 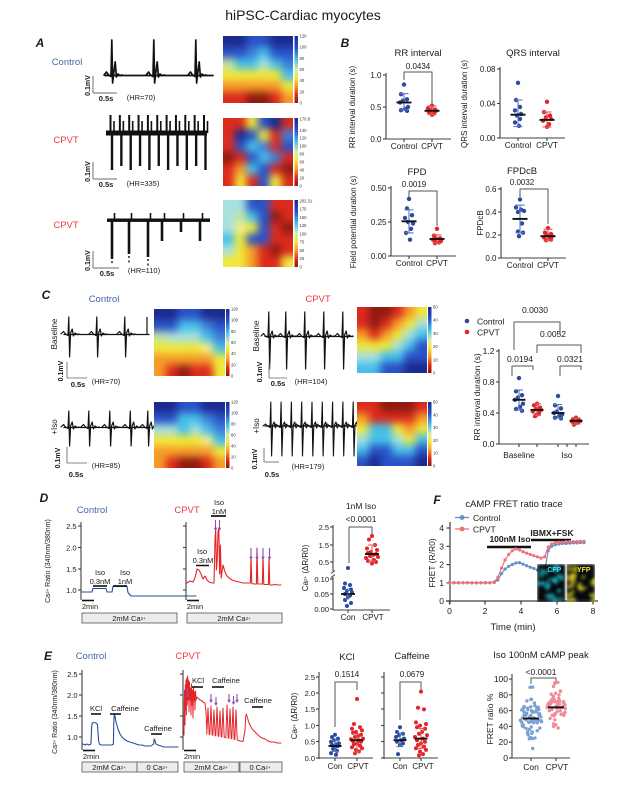 What do you see at coordinates (310, 677) in the screenshot?
I see `svg-text: 2.5` at bounding box center [310, 677].